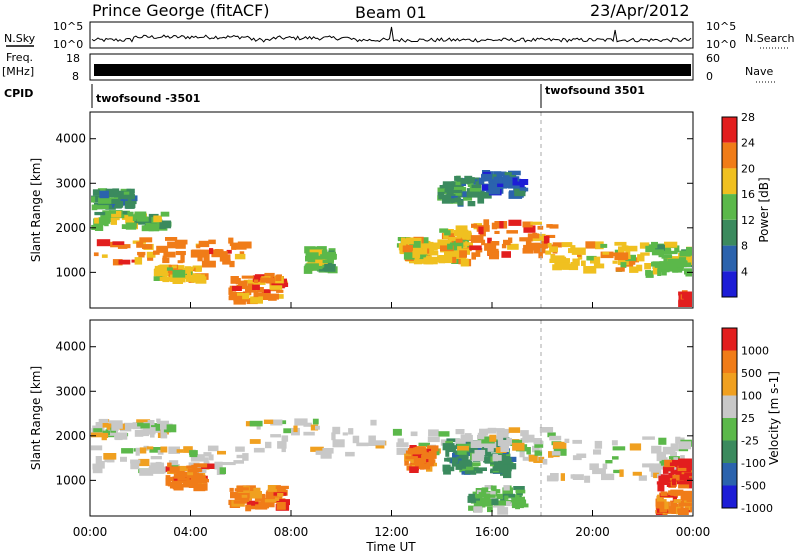  I want to click on power-colorbar: 4 8 12 16 20 24 28, so click(738, 204).